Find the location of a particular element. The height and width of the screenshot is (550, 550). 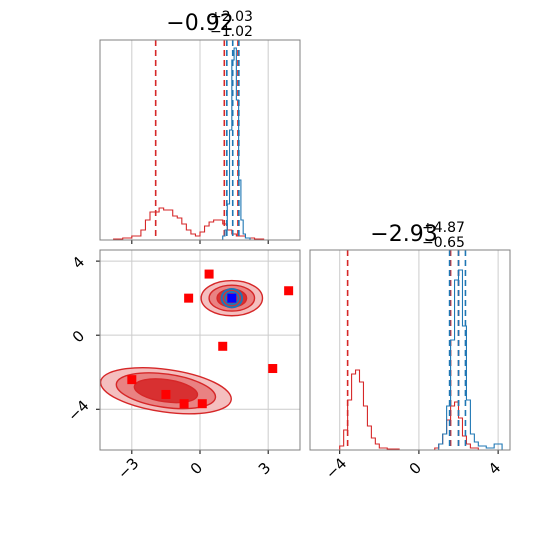

top-histogram-panel is located at coordinates (200, 141).